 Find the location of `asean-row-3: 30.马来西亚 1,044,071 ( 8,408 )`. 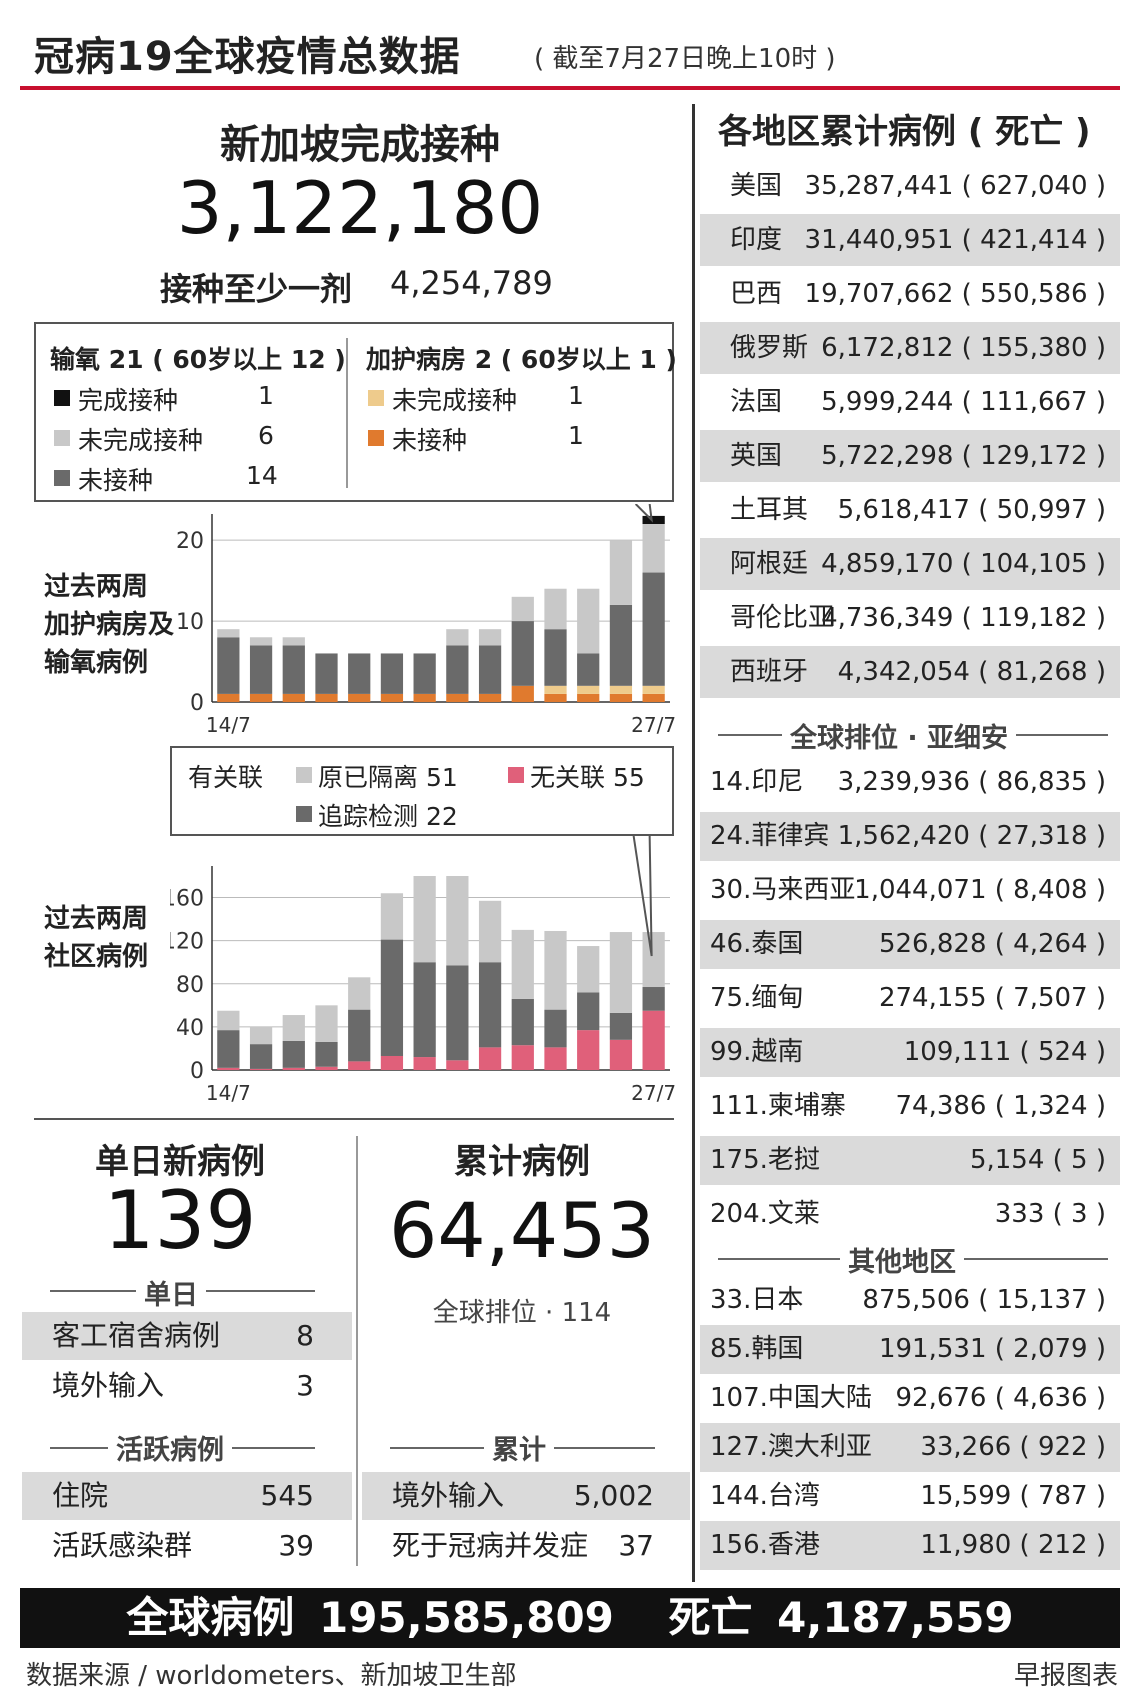

asean-row-3: 30.马来西亚 1,044,071 ( 8,408 ) is located at coordinates (910, 890).